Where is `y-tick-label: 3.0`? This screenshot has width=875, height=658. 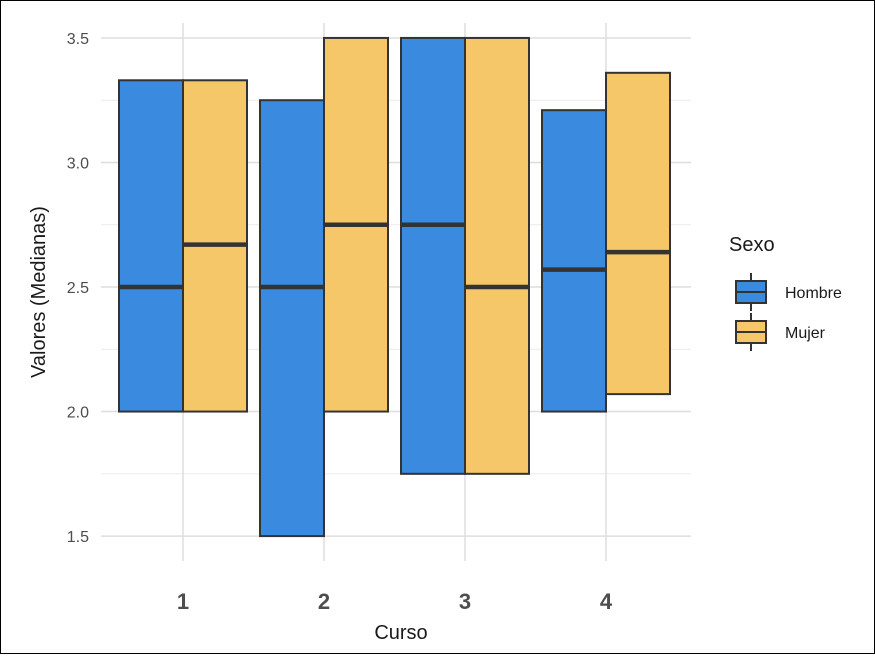 y-tick-label: 3.0 is located at coordinates (78, 163).